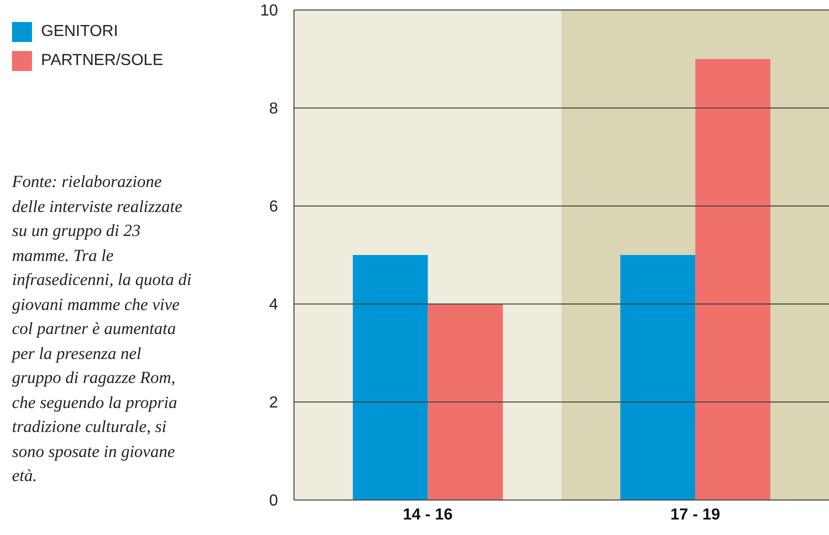  What do you see at coordinates (273, 207) in the screenshot?
I see `y-tick-label: 6` at bounding box center [273, 207].